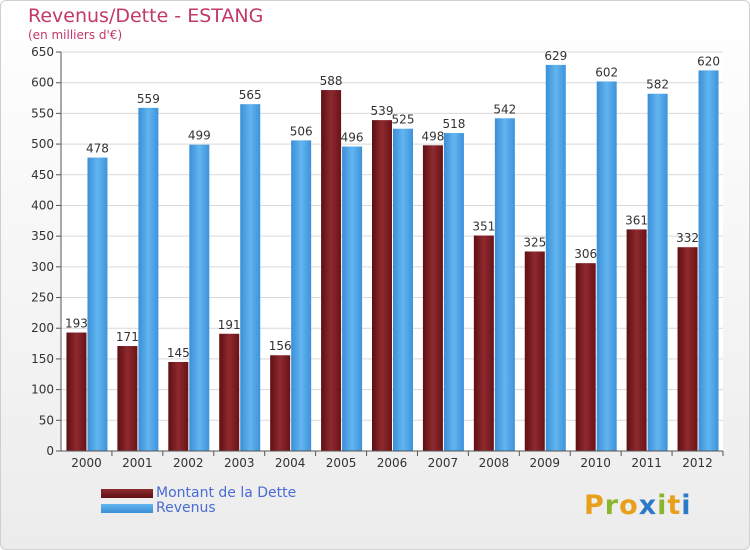 This screenshot has height=550, width=750. I want to click on y-tick-label: 200, so click(42, 328).